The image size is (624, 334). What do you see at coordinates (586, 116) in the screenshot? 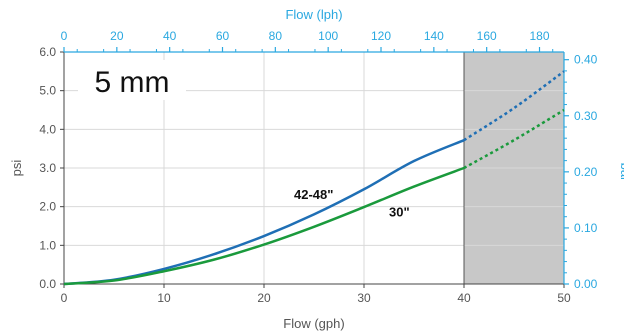
I see `y2-tick-label: 0.30` at bounding box center [586, 116].